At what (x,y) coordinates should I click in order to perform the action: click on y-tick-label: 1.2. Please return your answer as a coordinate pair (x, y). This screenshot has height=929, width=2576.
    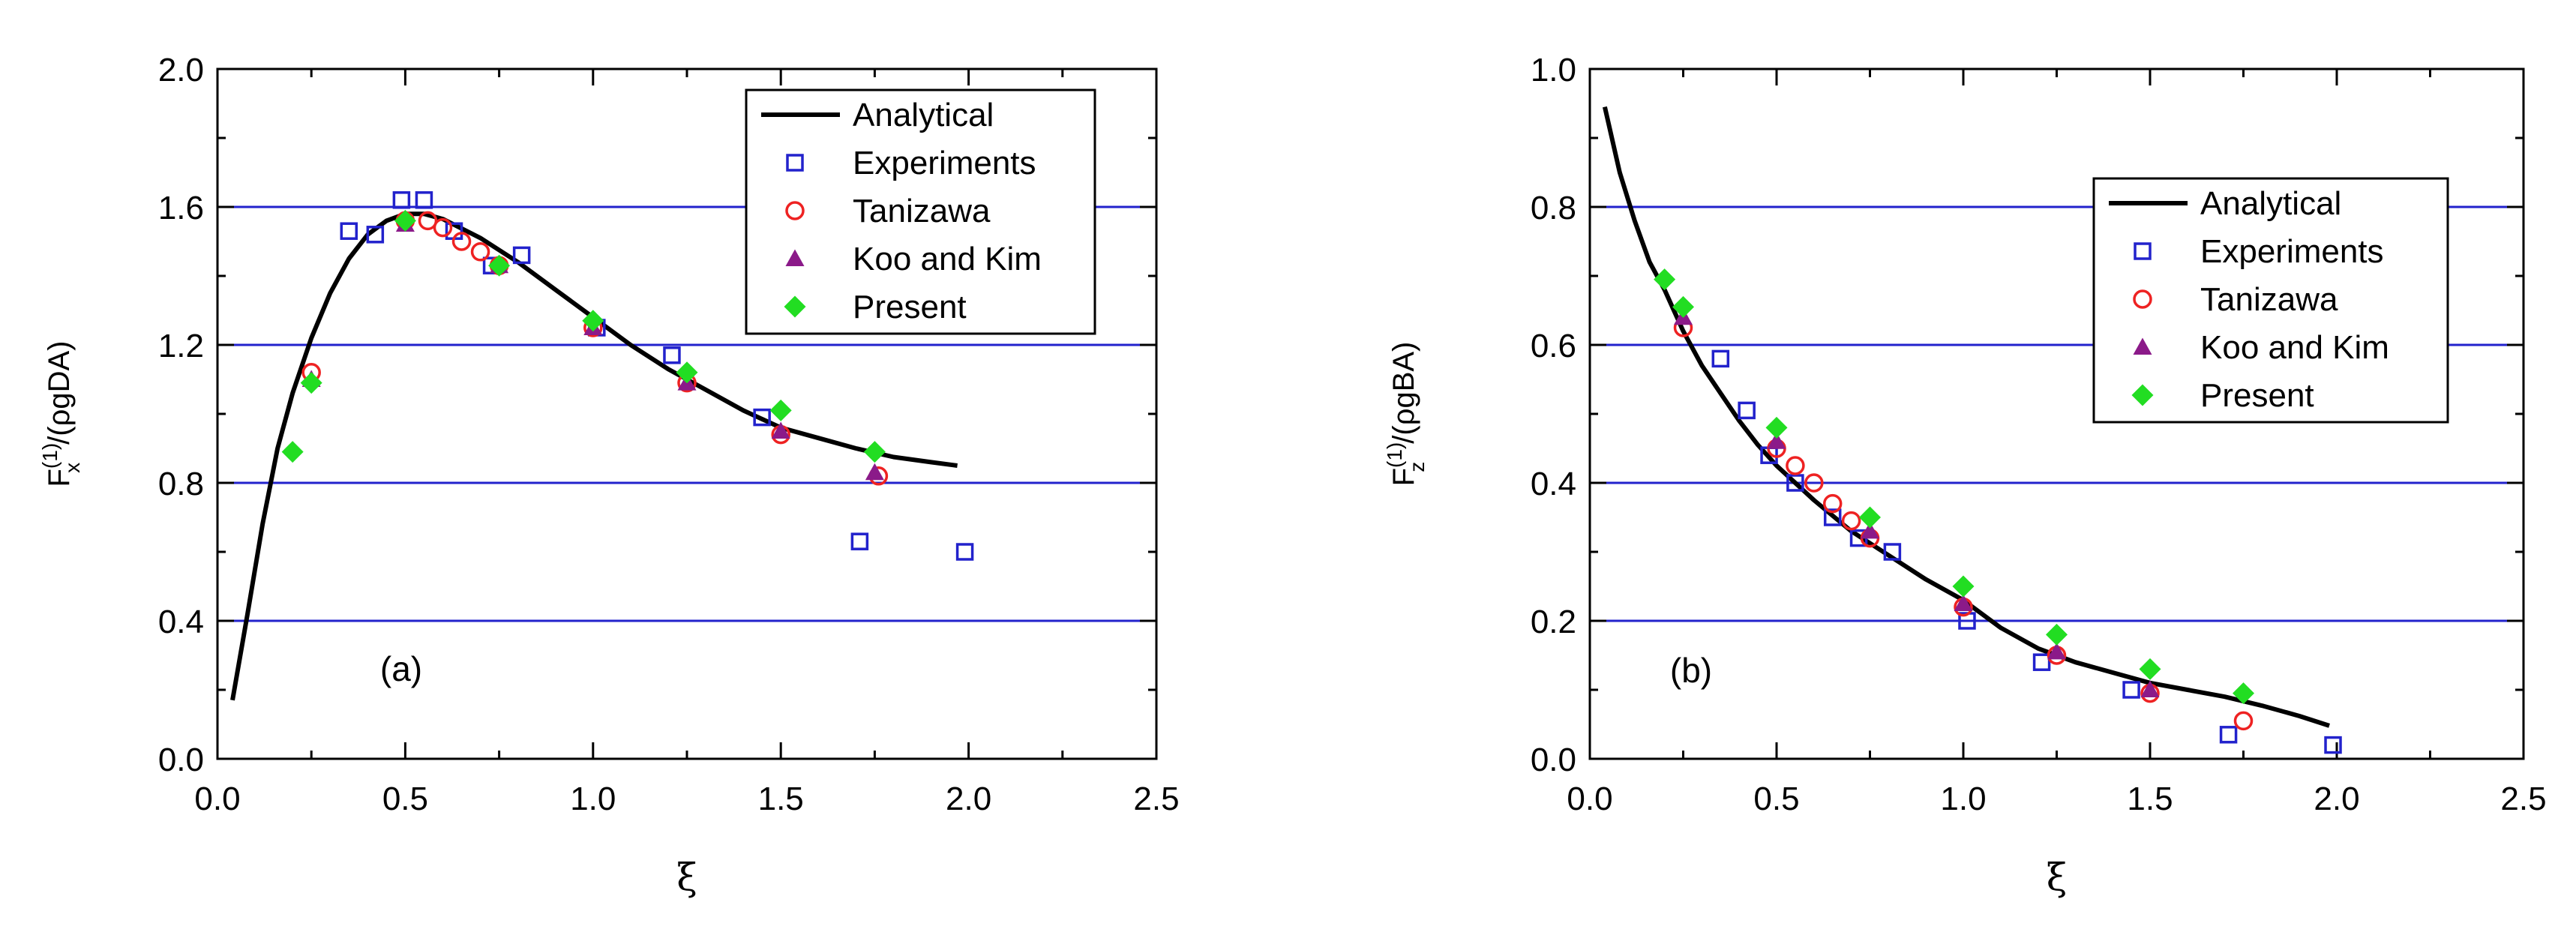
    Looking at the image, I should click on (181, 346).